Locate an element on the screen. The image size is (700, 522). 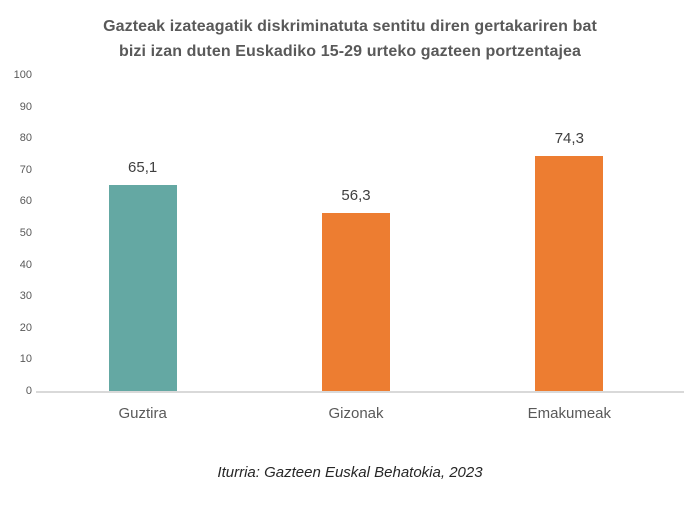
x-category-label: Gizonak is located at coordinates (356, 413).